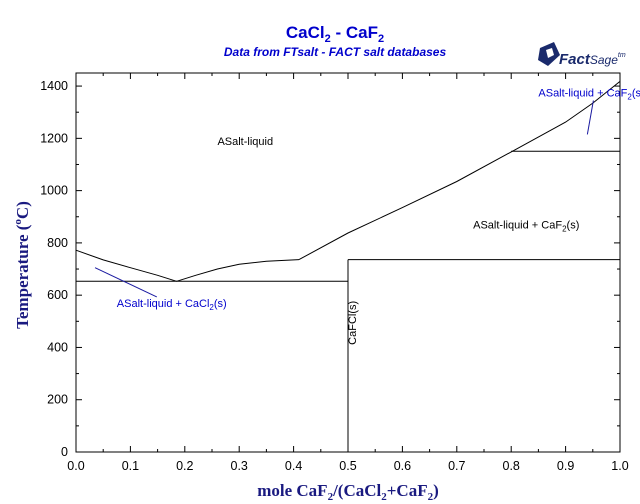  What do you see at coordinates (130, 466) in the screenshot?
I see `x-tick-label: 0.1` at bounding box center [130, 466].